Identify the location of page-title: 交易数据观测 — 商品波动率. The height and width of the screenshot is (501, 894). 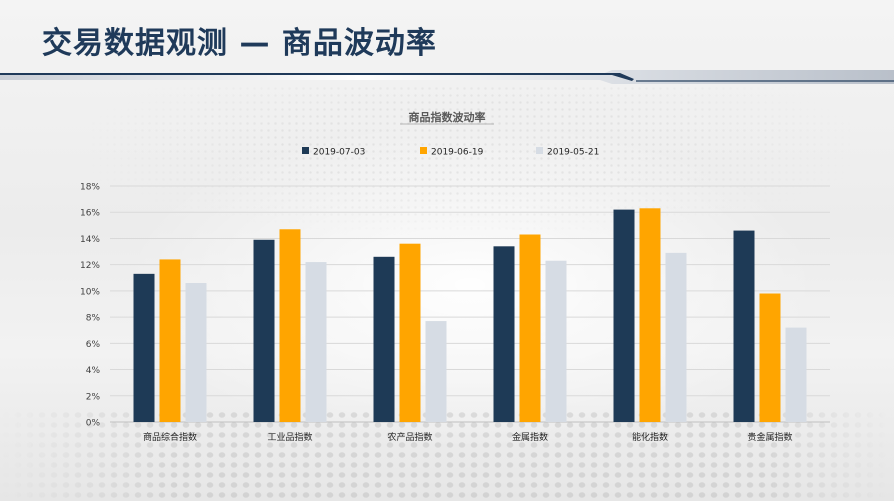
(239, 43).